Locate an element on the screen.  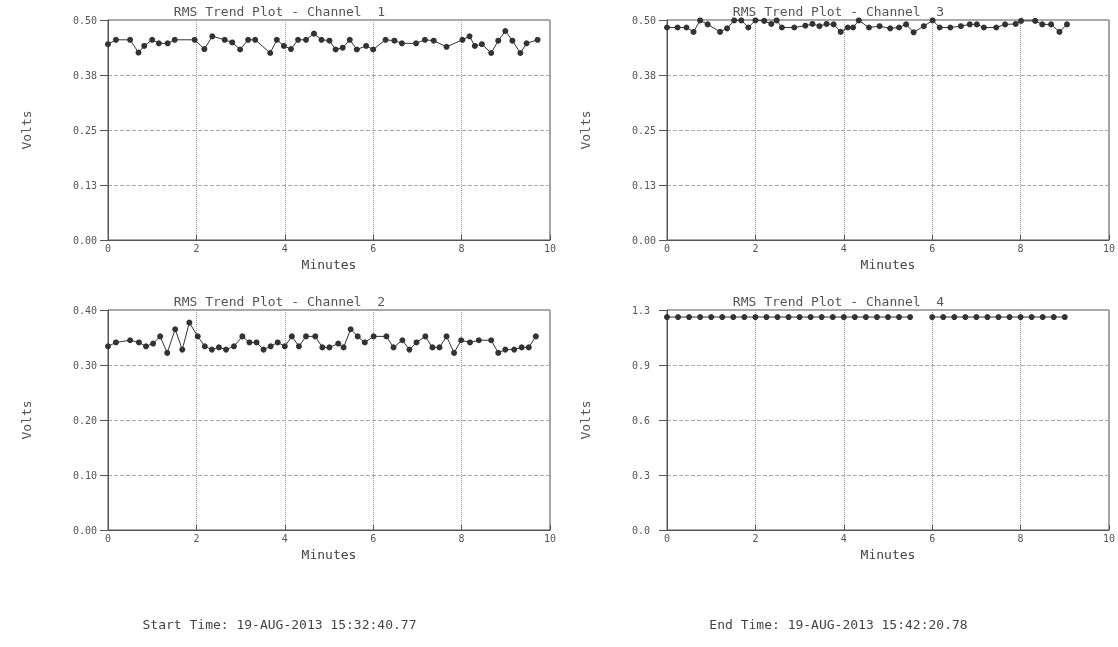
y-tick-label: 0.13 is located at coordinates (85, 185).